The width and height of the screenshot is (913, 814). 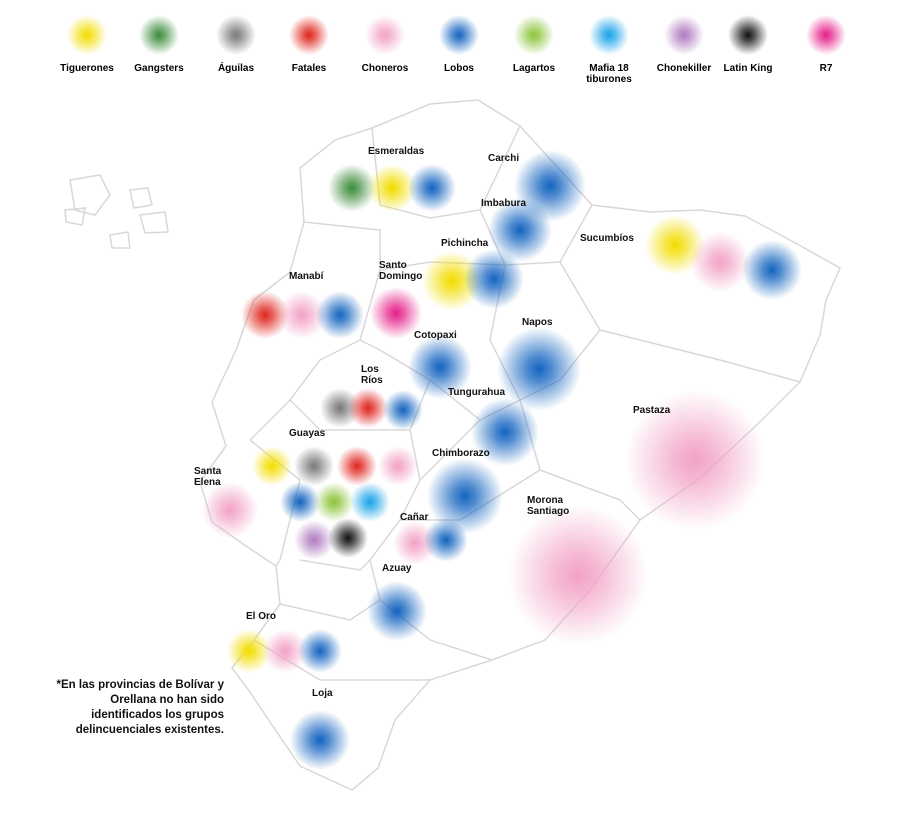 I want to click on province-label: Loja, so click(x=322, y=693).